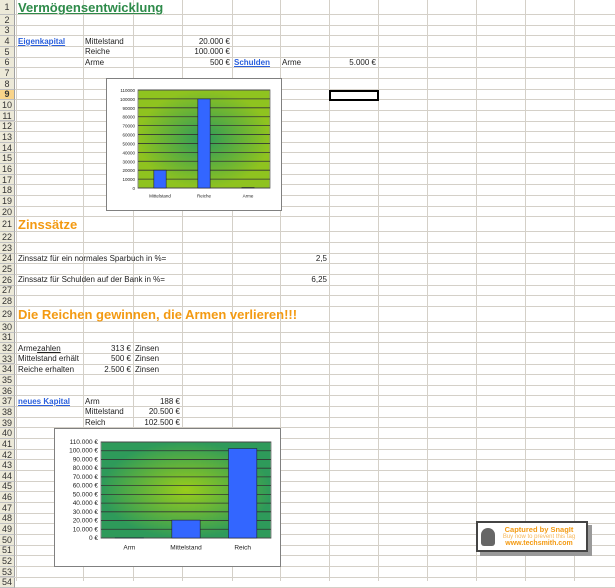  Describe the element at coordinates (7, 280) in the screenshot. I see `row-header: 26` at that location.